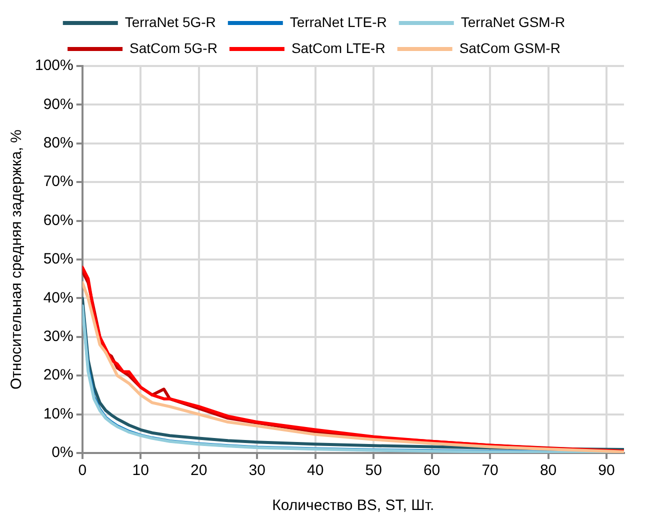  Describe the element at coordinates (58, 181) in the screenshot. I see `y-tick-label: 70%` at that location.